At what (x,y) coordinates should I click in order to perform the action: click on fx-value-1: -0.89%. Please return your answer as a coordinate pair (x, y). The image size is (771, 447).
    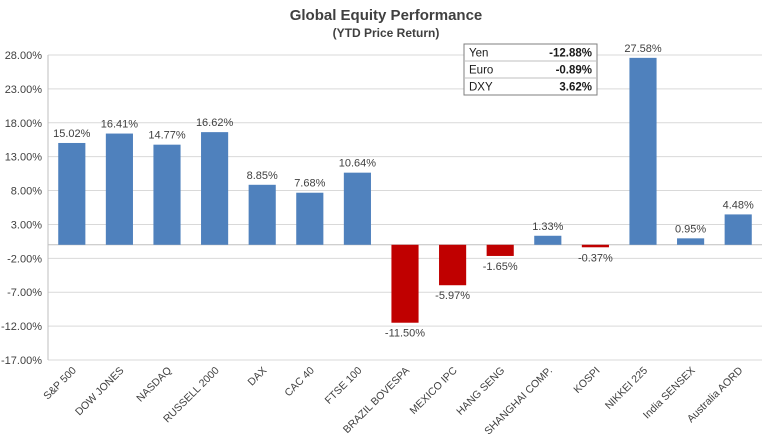
    Looking at the image, I should click on (574, 71).